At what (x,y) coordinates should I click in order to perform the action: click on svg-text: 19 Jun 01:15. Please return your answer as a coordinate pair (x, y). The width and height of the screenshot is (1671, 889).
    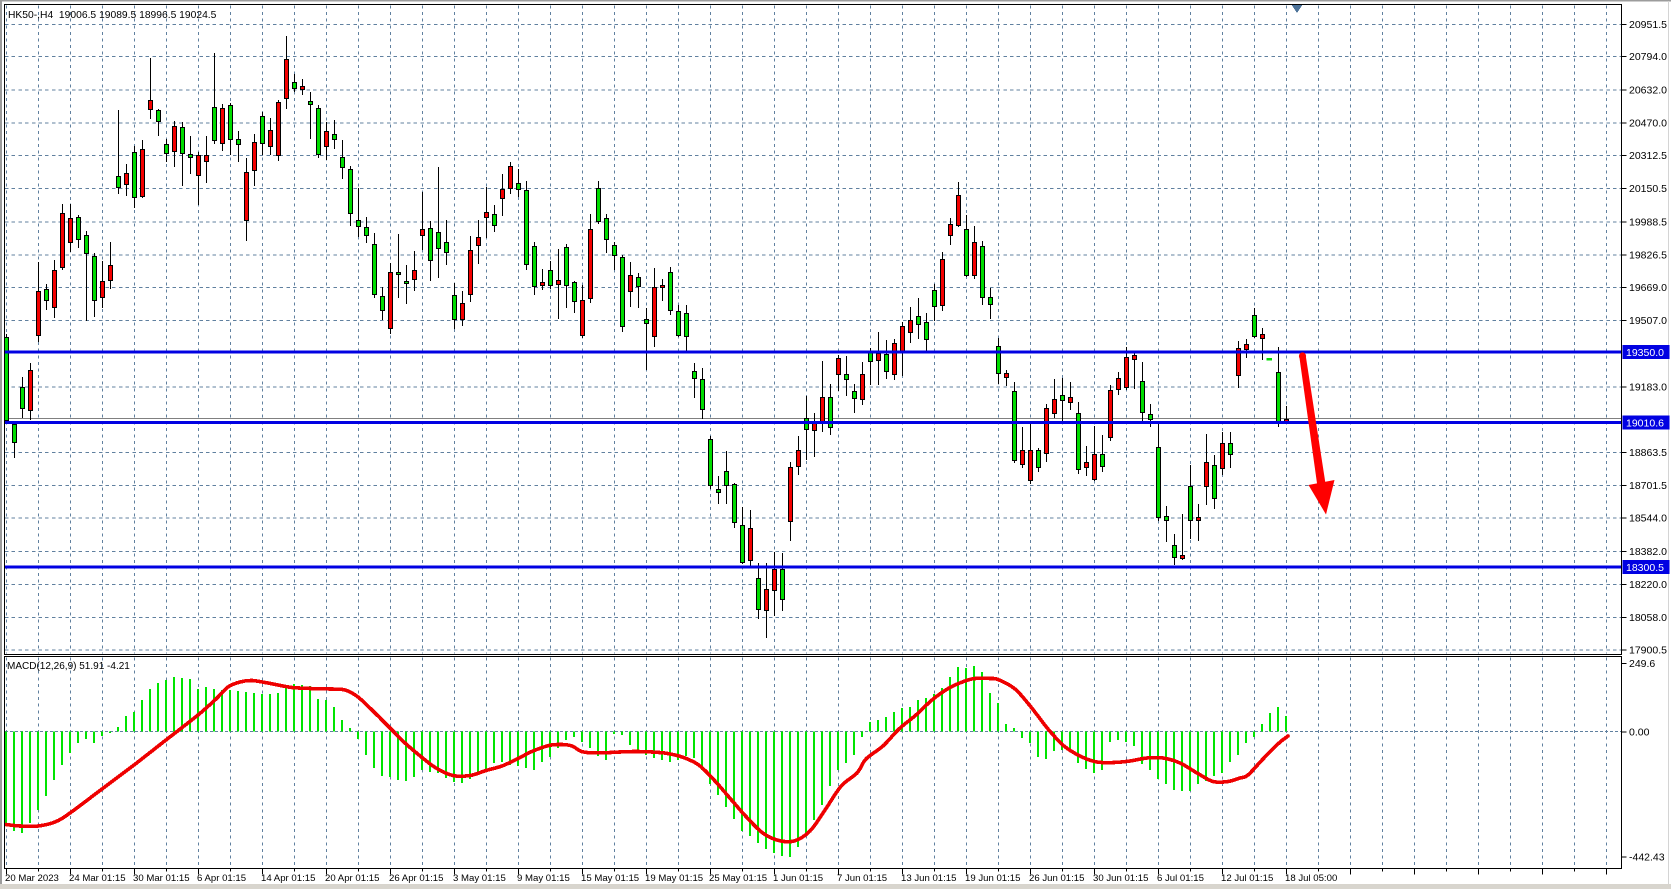
    Looking at the image, I should click on (992, 878).